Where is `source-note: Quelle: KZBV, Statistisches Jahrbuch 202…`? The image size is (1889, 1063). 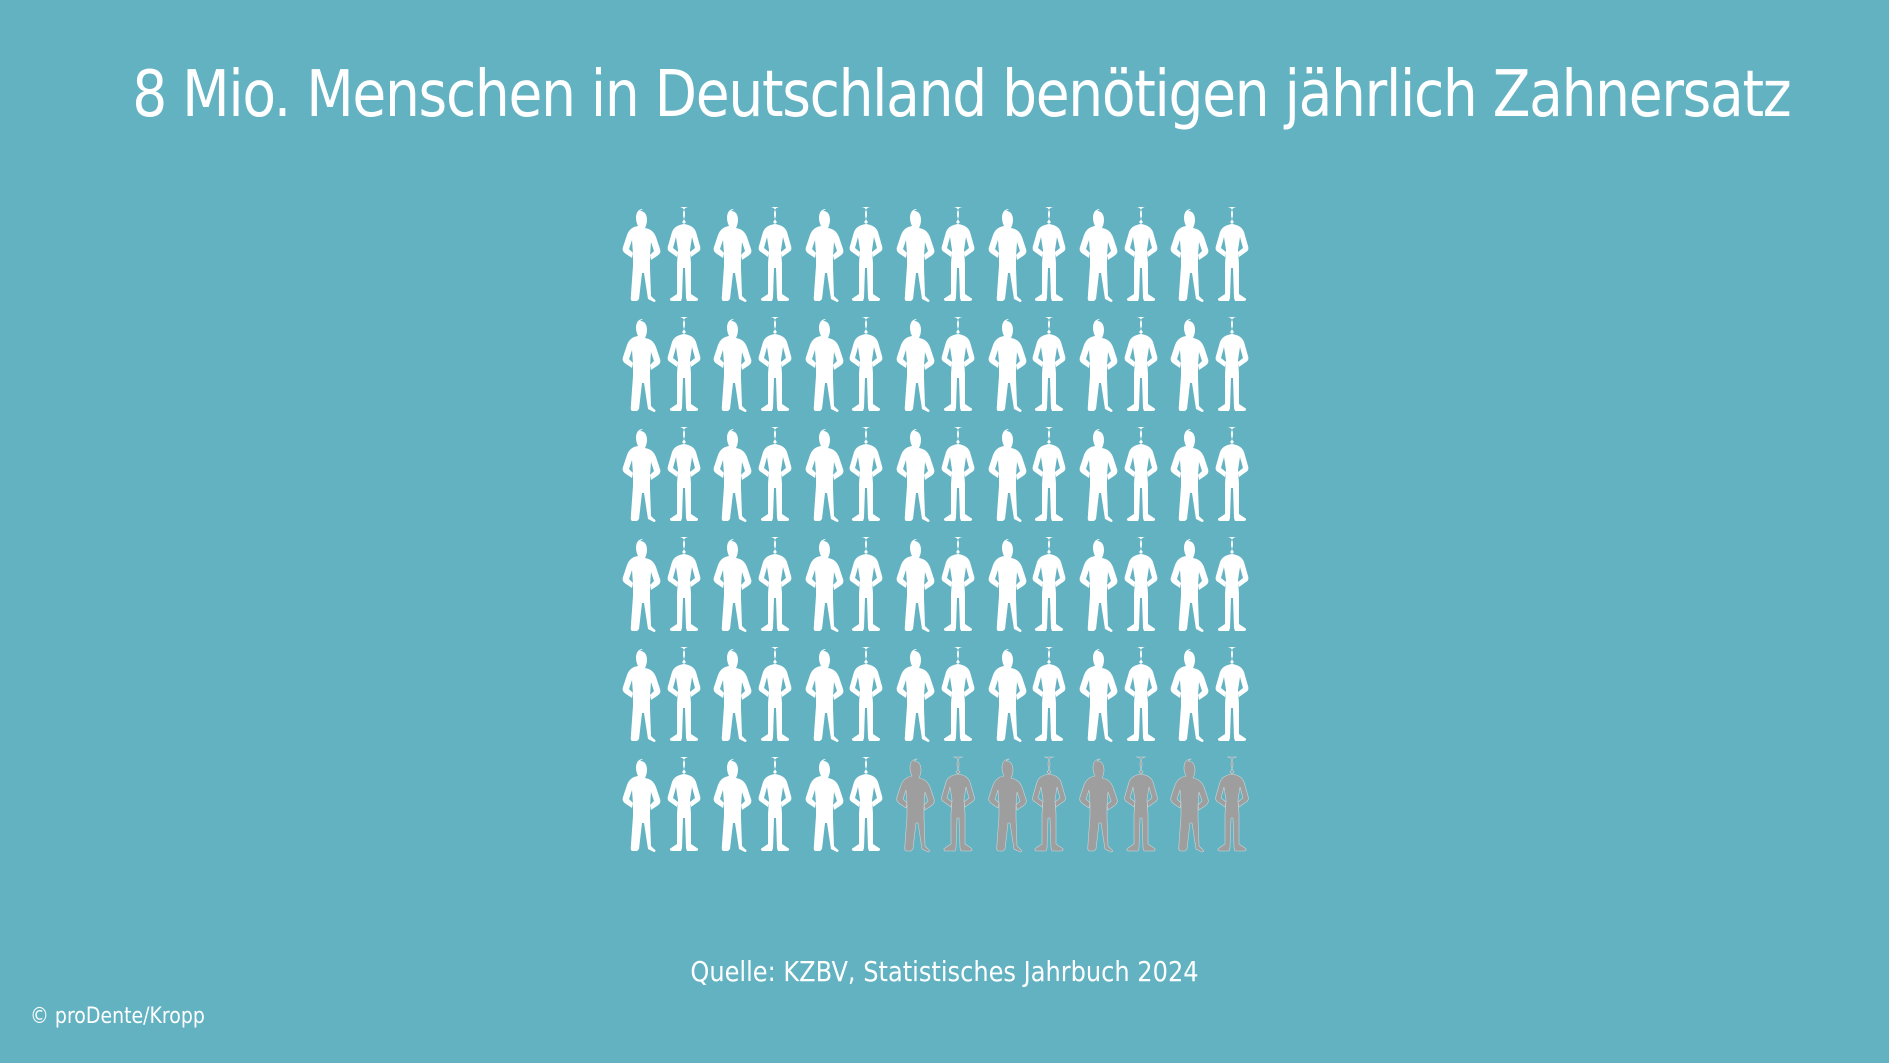
source-note: Quelle: KZBV, Statistisches Jahrbuch 202… is located at coordinates (944, 971).